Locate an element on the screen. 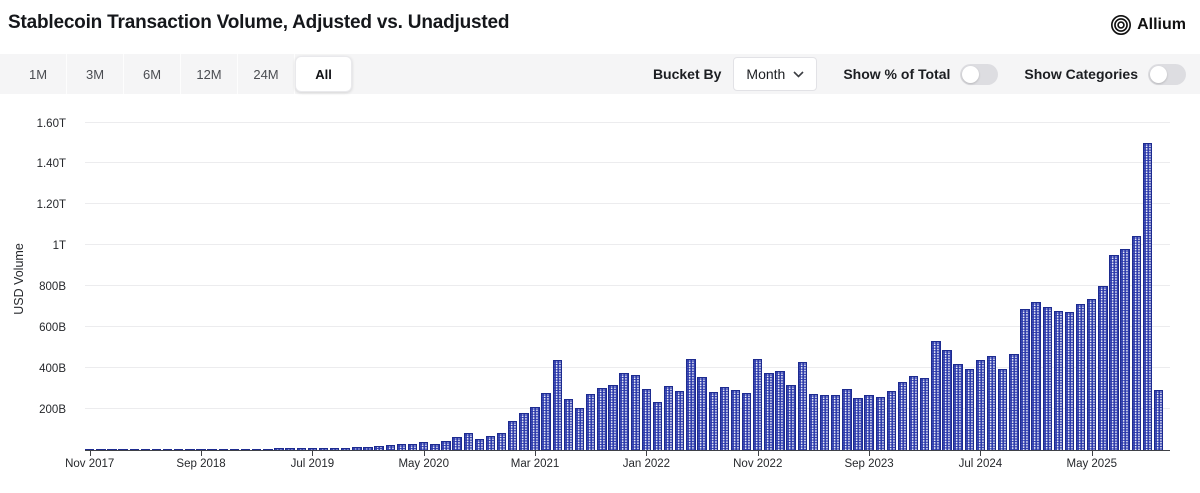 Image resolution: width=1200 pixels, height=493 pixels. range-button-1m: 1M is located at coordinates (38, 74).